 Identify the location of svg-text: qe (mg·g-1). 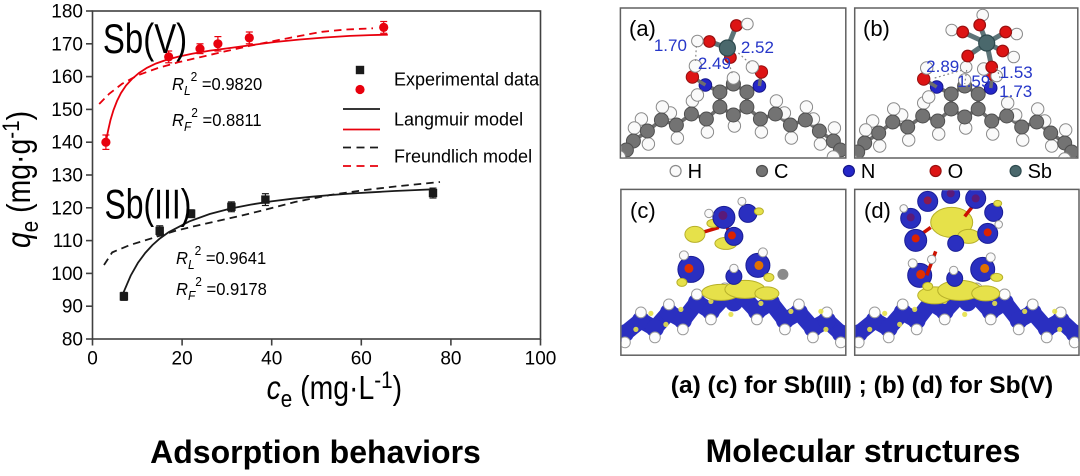
(21, 179).